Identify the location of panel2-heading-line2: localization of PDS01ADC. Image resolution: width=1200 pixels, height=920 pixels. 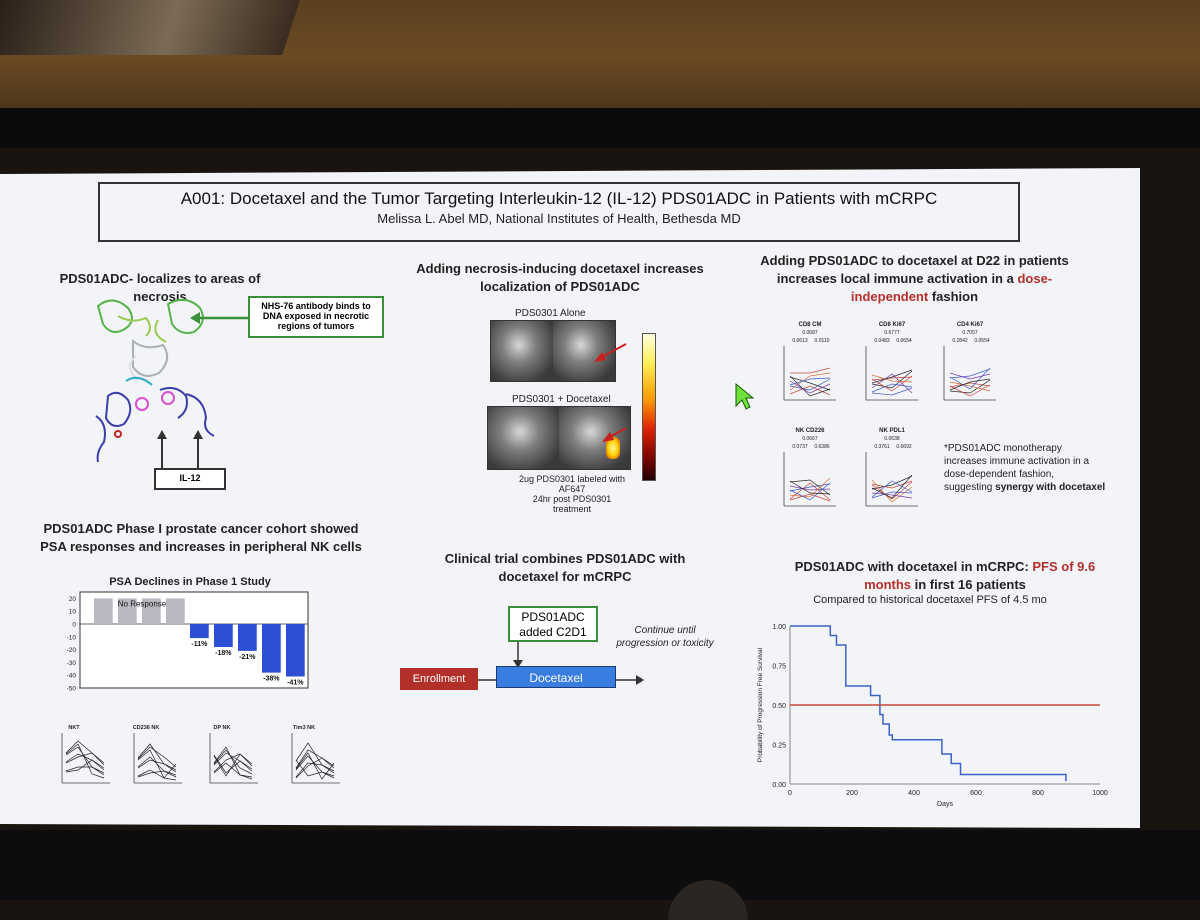
(560, 286).